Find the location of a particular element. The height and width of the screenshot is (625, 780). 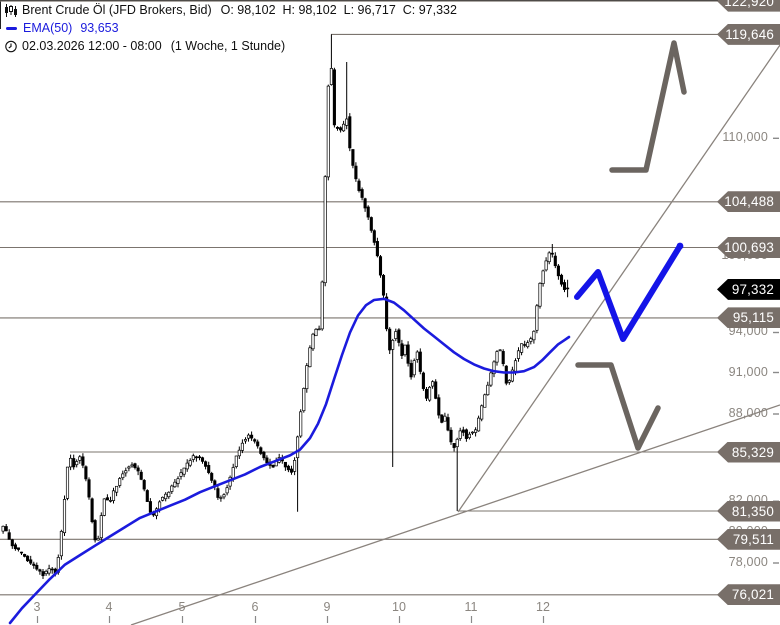

x-axis-label-11: 11 is located at coordinates (471, 607).